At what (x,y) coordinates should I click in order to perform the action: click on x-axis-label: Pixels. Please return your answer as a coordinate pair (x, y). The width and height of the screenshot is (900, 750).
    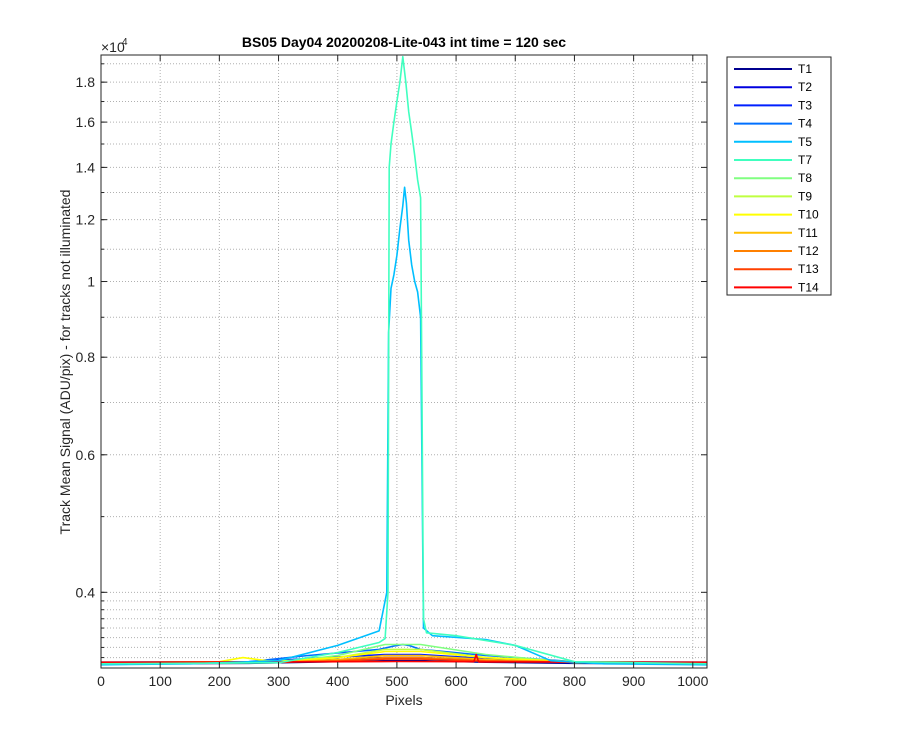
    Looking at the image, I should click on (403, 700).